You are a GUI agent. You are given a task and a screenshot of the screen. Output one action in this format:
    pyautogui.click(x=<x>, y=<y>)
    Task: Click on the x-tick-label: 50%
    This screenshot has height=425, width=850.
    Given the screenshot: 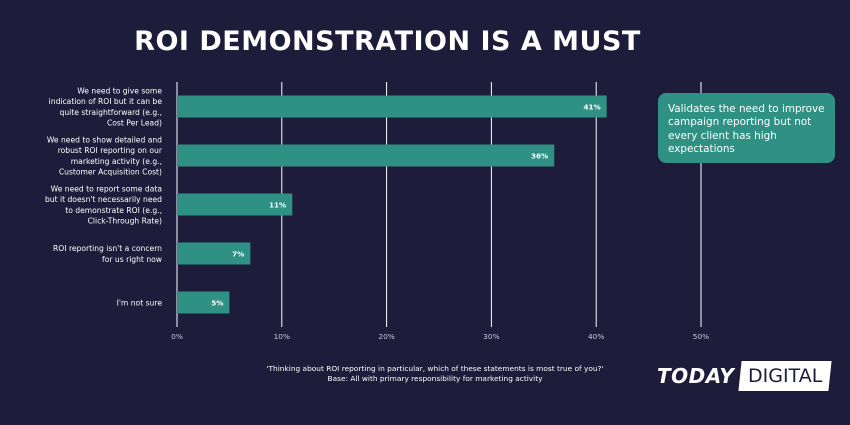 What is the action you would take?
    pyautogui.click(x=701, y=336)
    